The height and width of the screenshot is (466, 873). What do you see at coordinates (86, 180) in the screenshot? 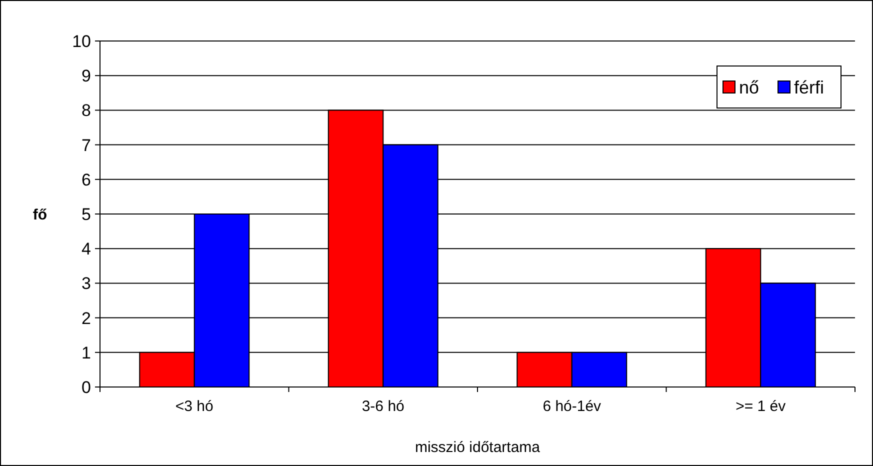
I see `y-tick-label: 6` at bounding box center [86, 180].